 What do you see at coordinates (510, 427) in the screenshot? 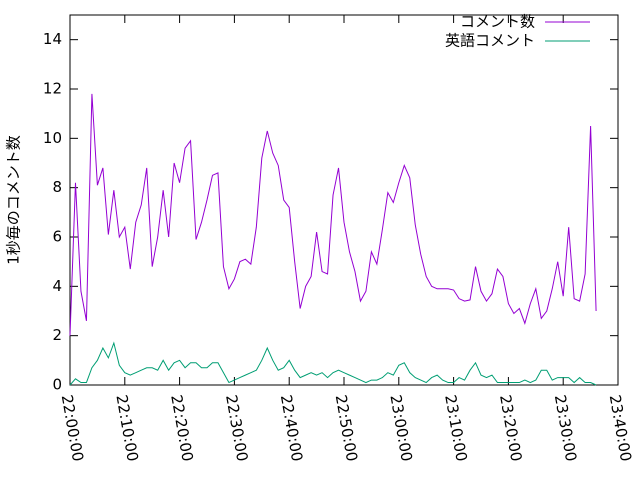
I see `x-tick-label: 23:20:00` at bounding box center [510, 427].